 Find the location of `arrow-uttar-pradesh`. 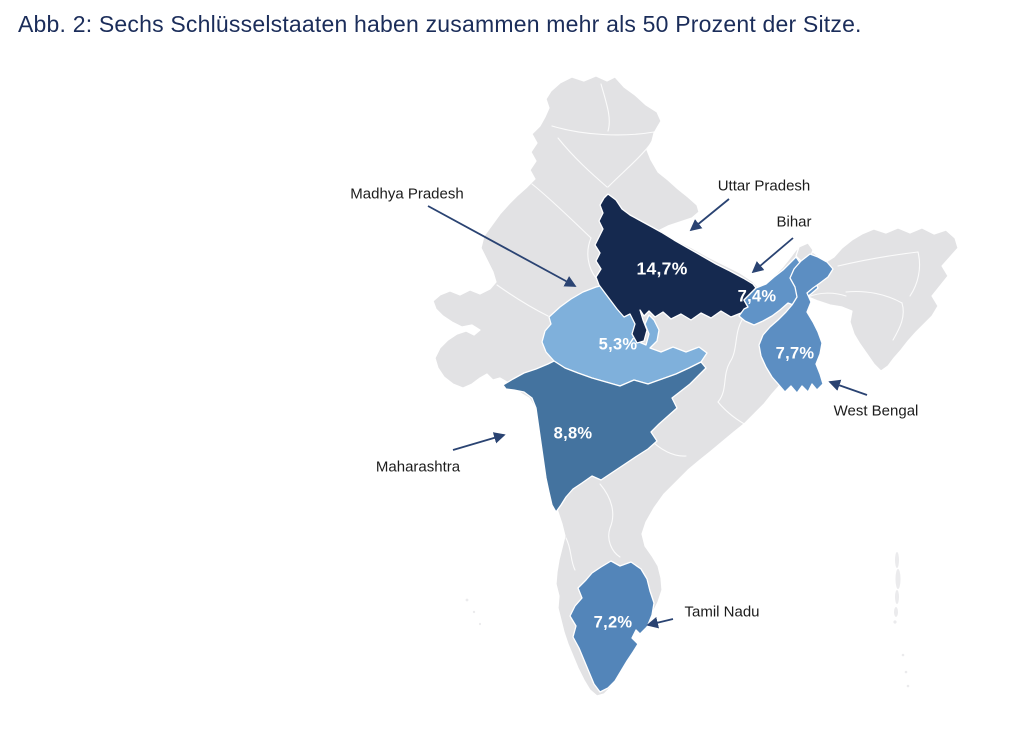

arrow-uttar-pradesh is located at coordinates (709, 215).